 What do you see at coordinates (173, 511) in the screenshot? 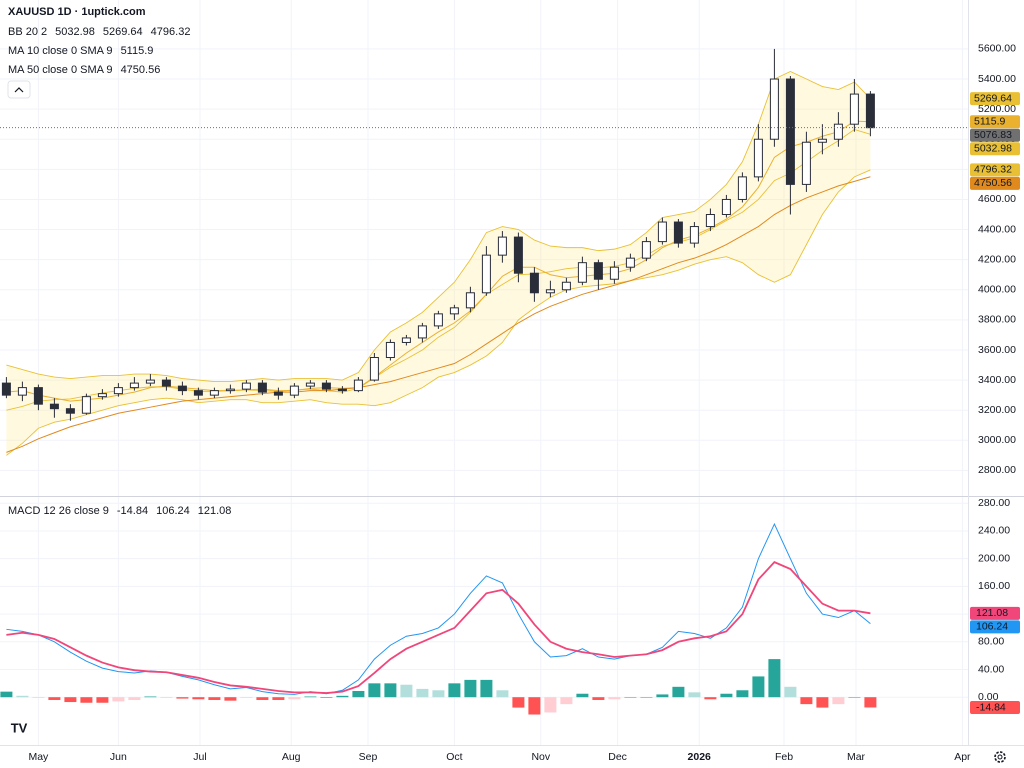
I see `legend-text: 106.24` at bounding box center [173, 511].